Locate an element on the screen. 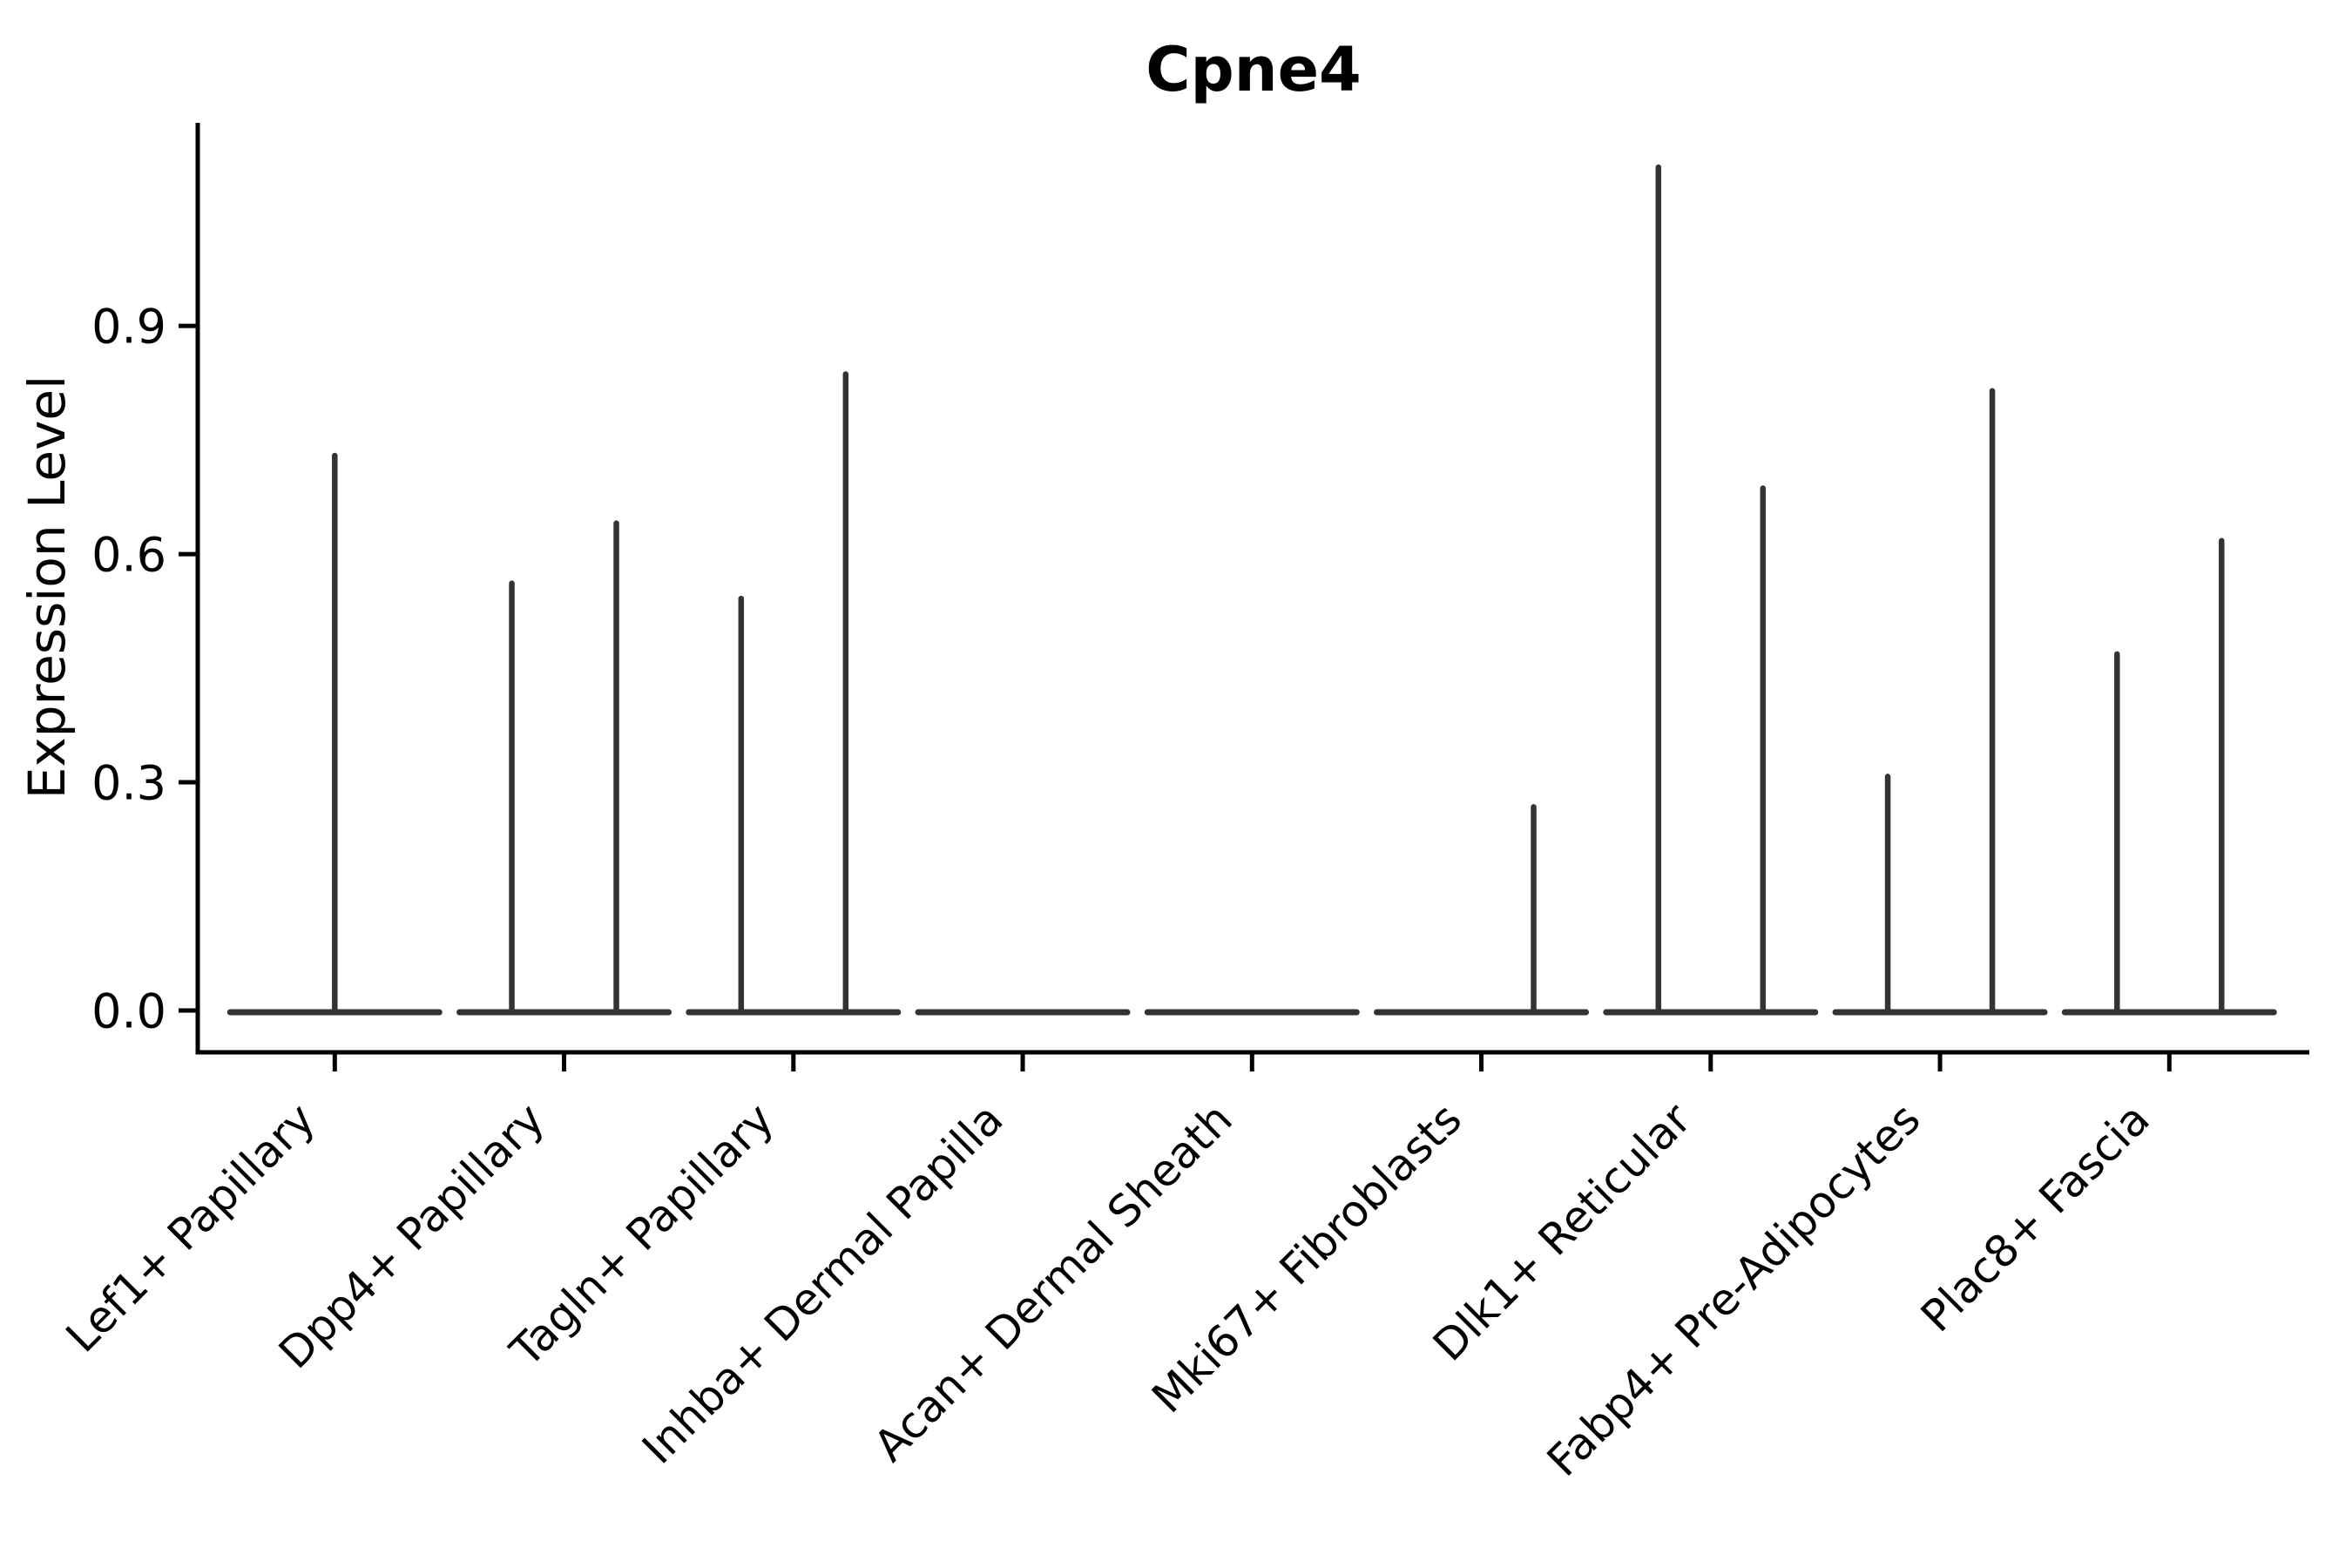 This screenshot has height=1568, width=2352. x-tick-label: Fabp4+ Pre-Adipocytes is located at coordinates (1734, 1290).